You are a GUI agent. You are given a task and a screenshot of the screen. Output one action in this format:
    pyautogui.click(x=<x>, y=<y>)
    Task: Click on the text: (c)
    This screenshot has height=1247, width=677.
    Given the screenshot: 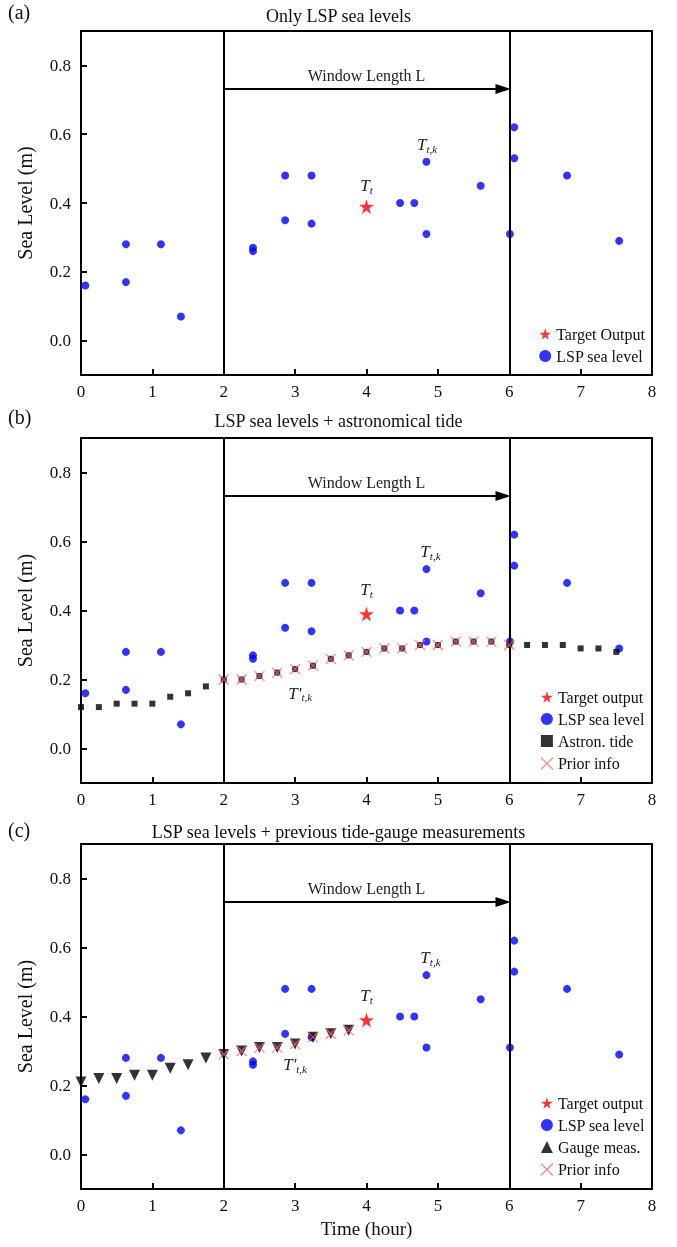 What is the action you would take?
    pyautogui.click(x=19, y=830)
    